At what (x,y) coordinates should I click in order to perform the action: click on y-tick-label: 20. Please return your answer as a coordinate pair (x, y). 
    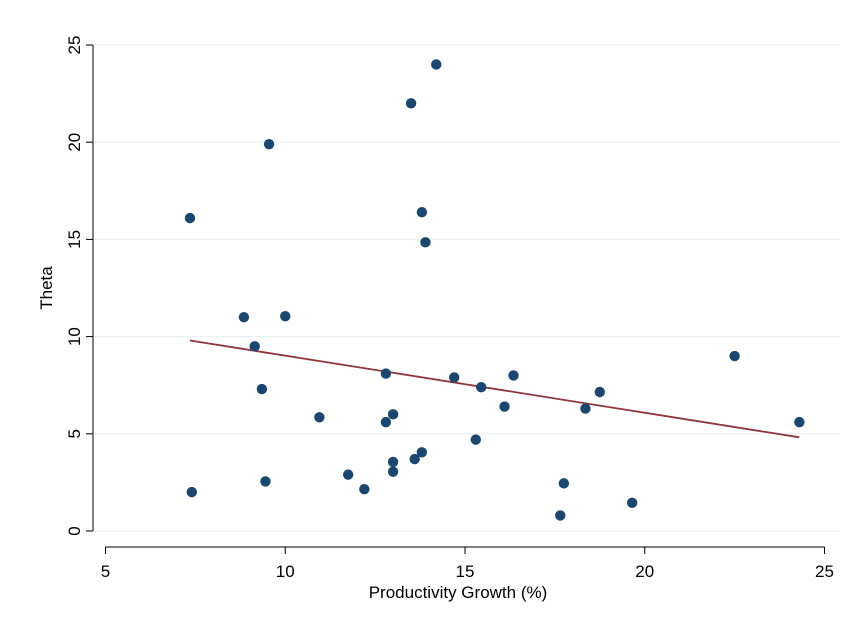
    Looking at the image, I should click on (74, 142).